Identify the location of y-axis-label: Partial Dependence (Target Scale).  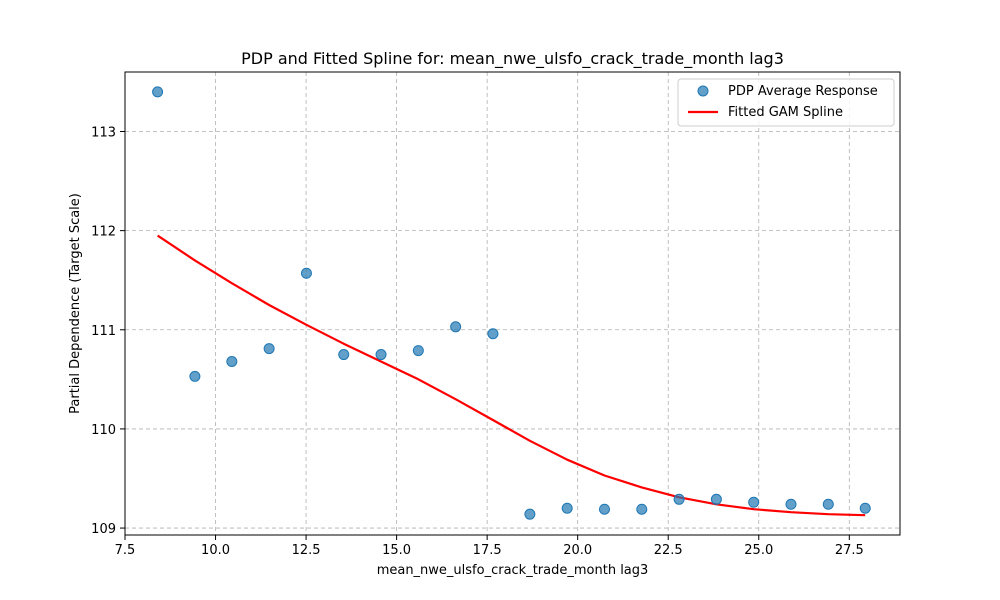
(75, 303).